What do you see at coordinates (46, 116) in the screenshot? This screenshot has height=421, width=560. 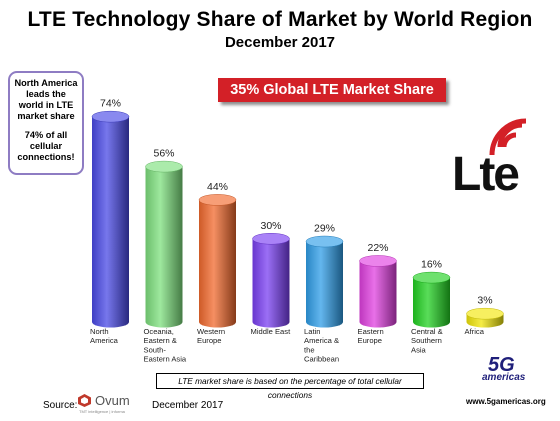 I see `callout-line: market share` at bounding box center [46, 116].